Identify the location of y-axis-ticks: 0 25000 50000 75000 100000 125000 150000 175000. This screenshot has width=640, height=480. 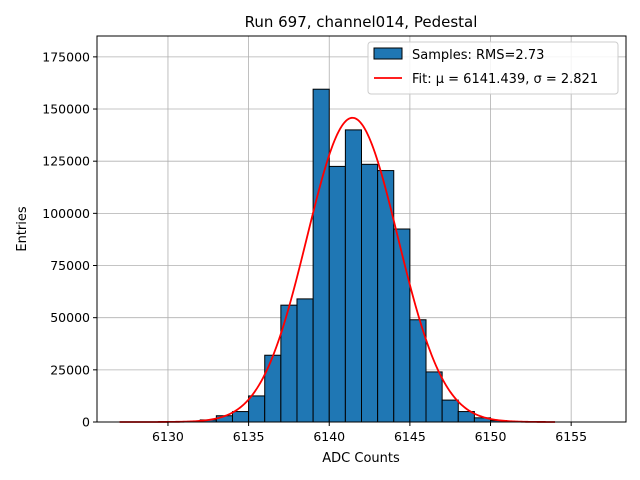
(69, 239).